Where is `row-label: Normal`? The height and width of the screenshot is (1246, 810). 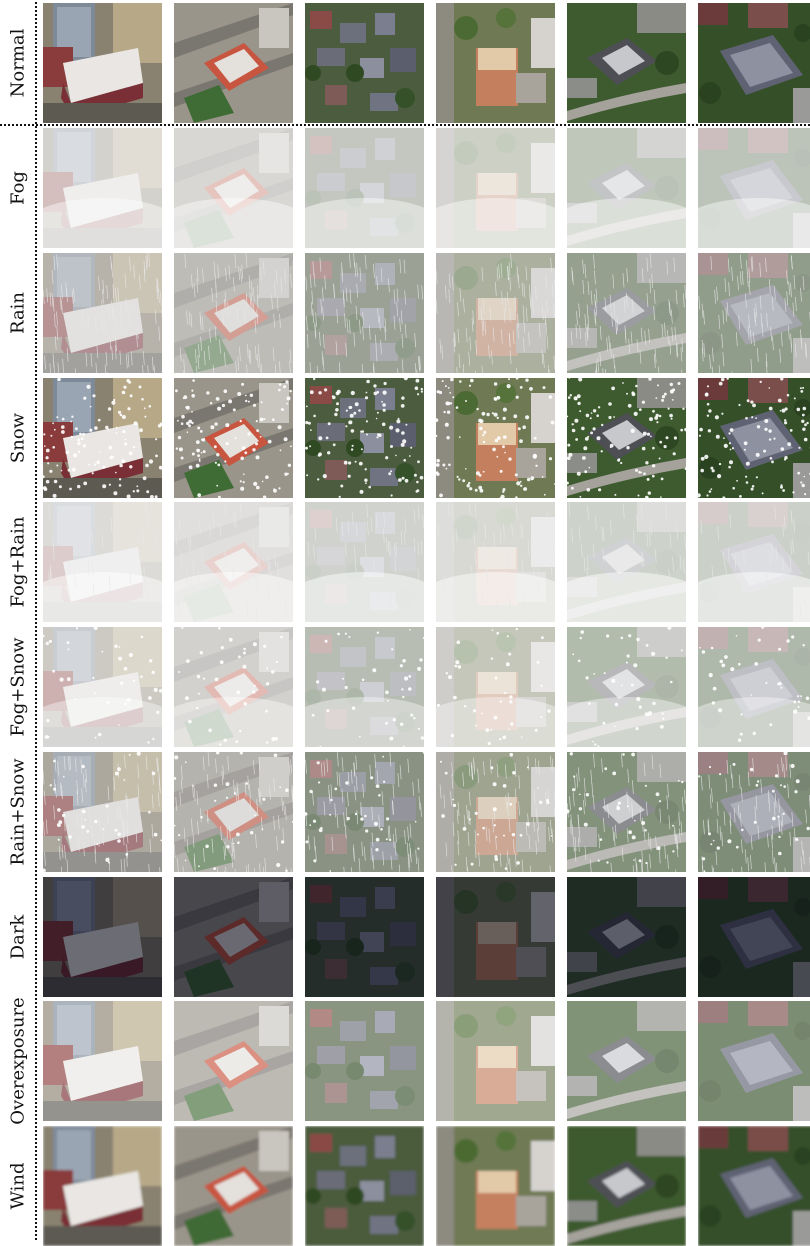
row-label: Normal is located at coordinates (18, 63).